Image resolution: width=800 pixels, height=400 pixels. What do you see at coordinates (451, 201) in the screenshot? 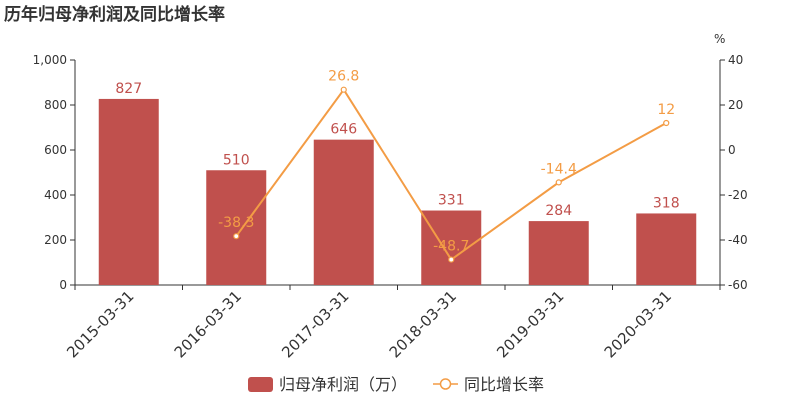
I see `bar-value-label: 331` at bounding box center [451, 201].